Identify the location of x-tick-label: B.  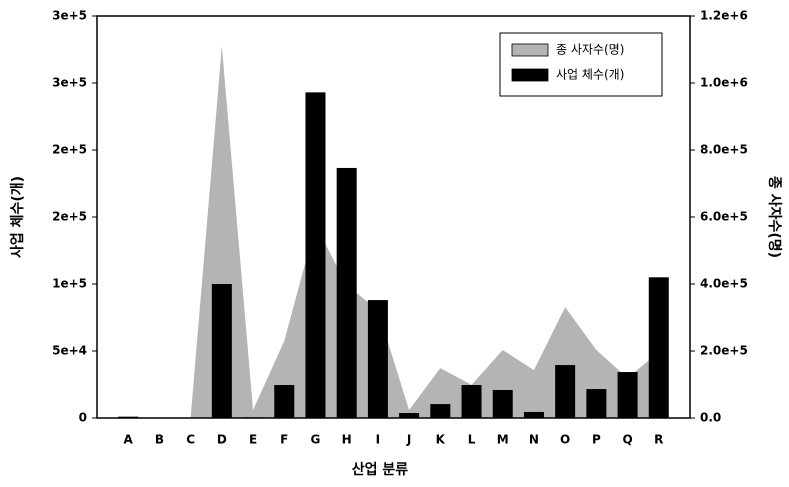
(159, 440).